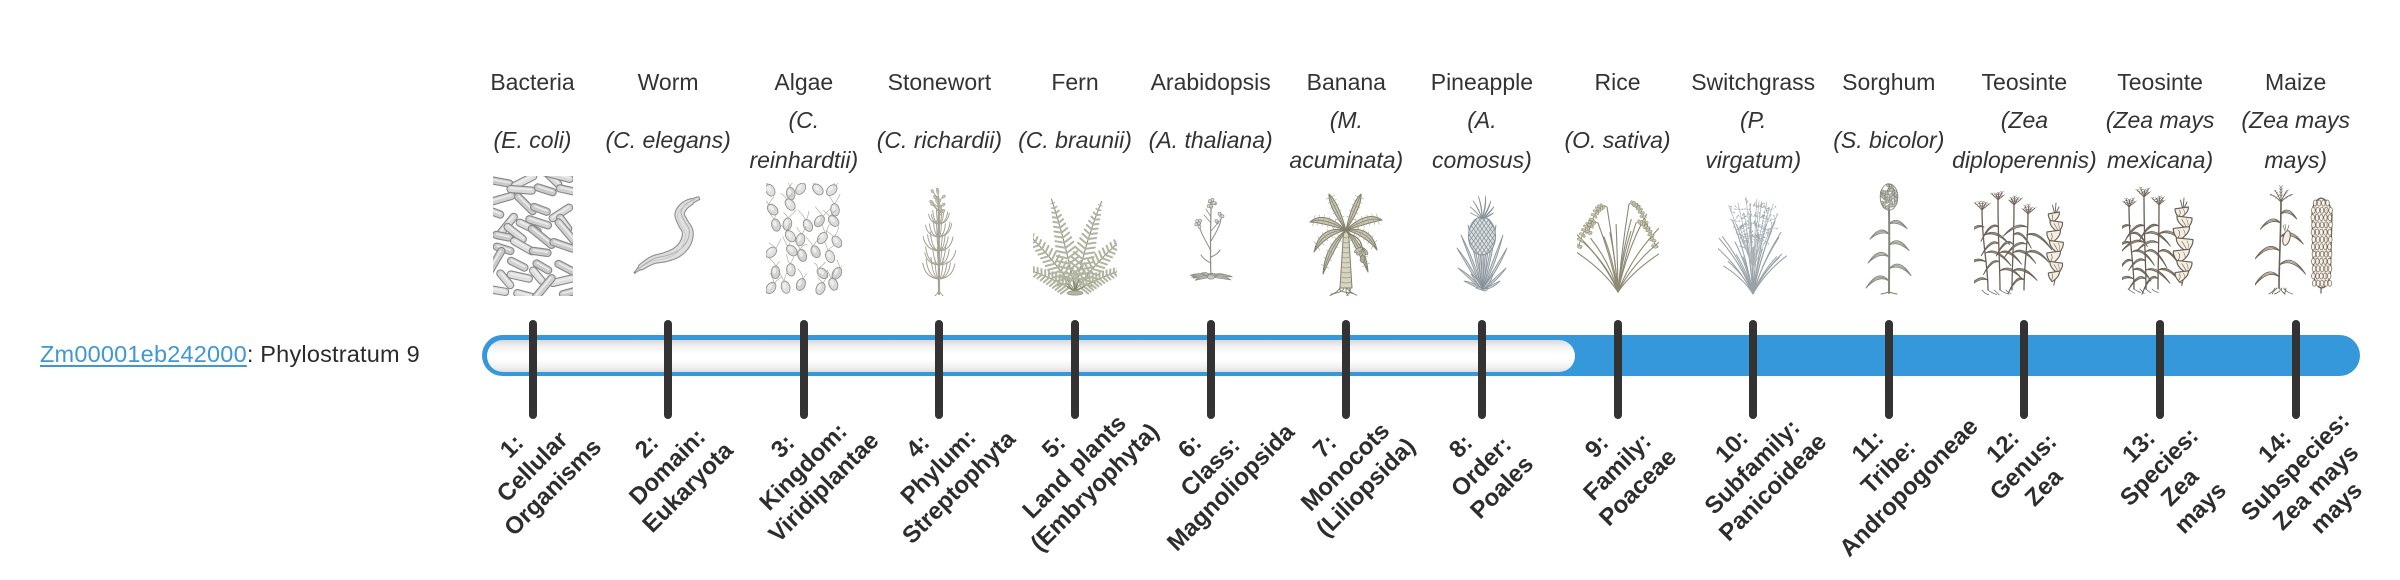 The width and height of the screenshot is (2400, 580). I want to click on bacteria-illustration, so click(533, 236).